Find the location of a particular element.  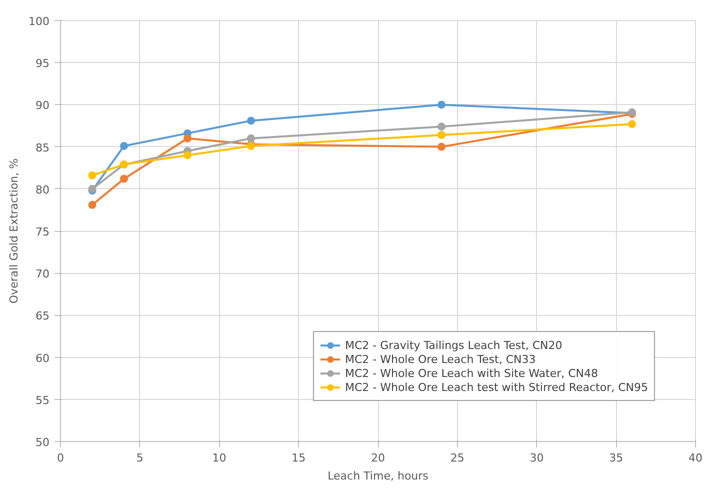

x-tick-label: 10 is located at coordinates (219, 458).